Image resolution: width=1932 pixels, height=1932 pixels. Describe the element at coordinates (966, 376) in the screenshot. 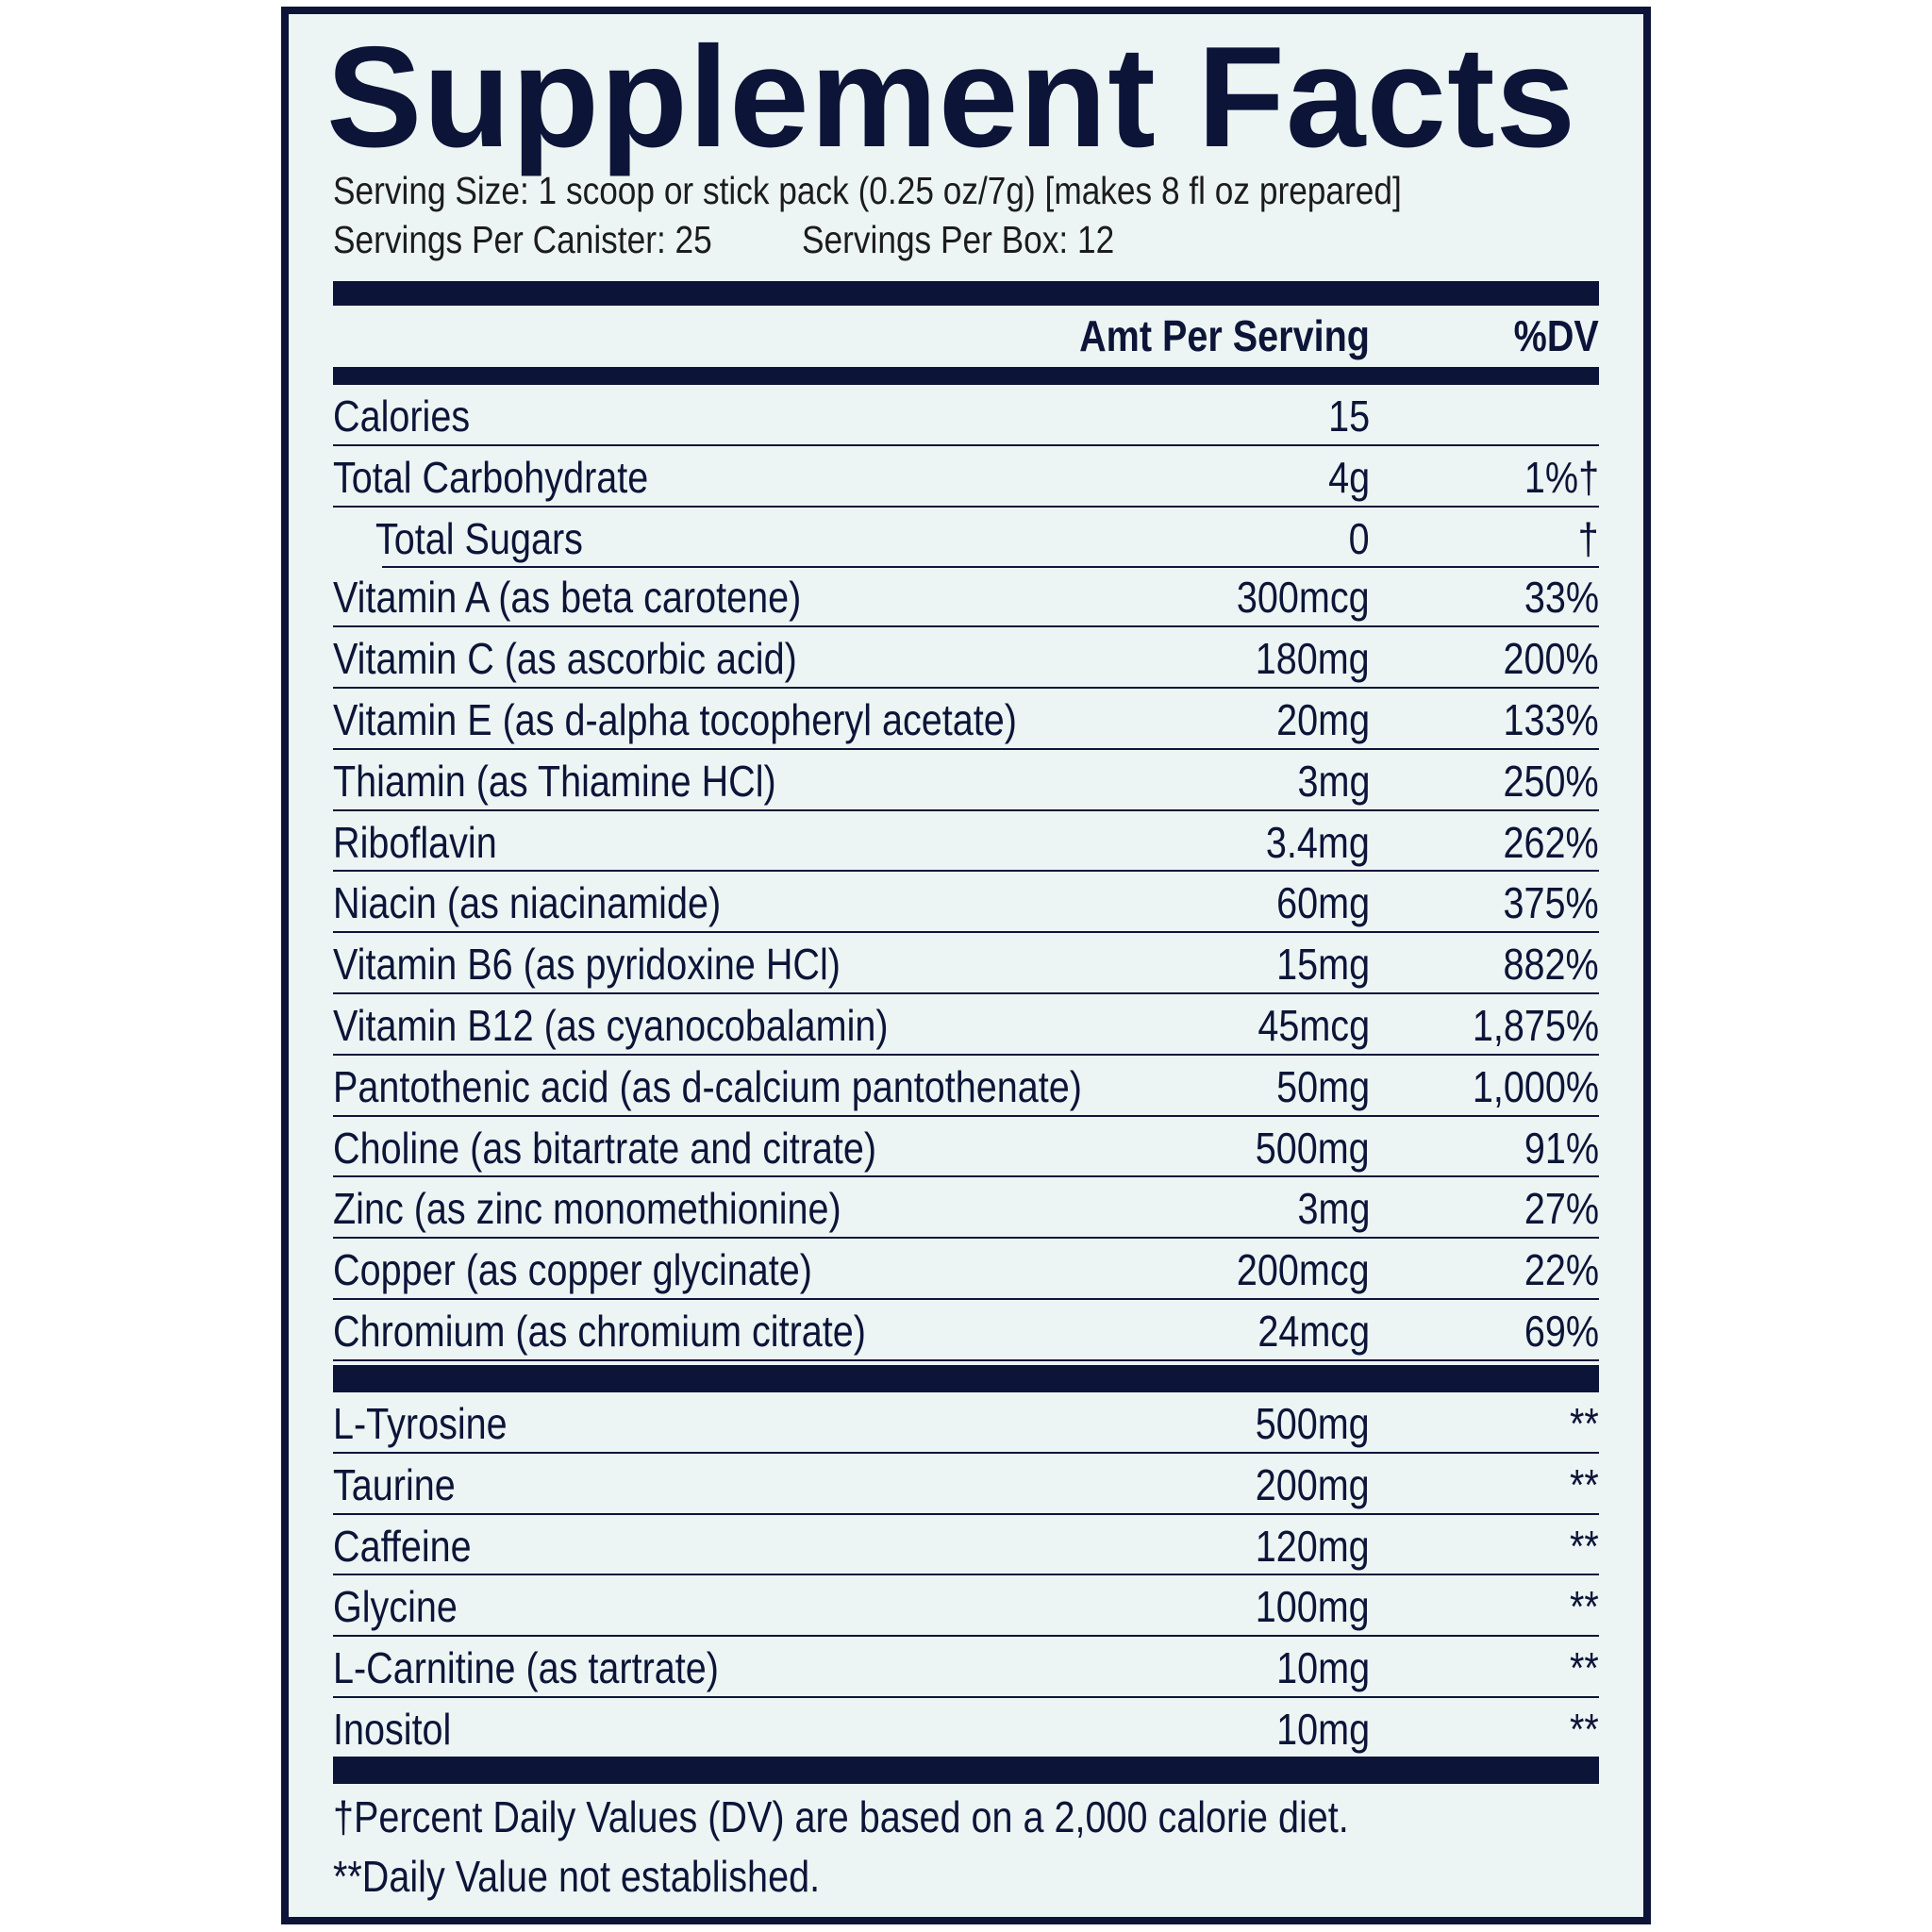

I see `medium-divider` at that location.